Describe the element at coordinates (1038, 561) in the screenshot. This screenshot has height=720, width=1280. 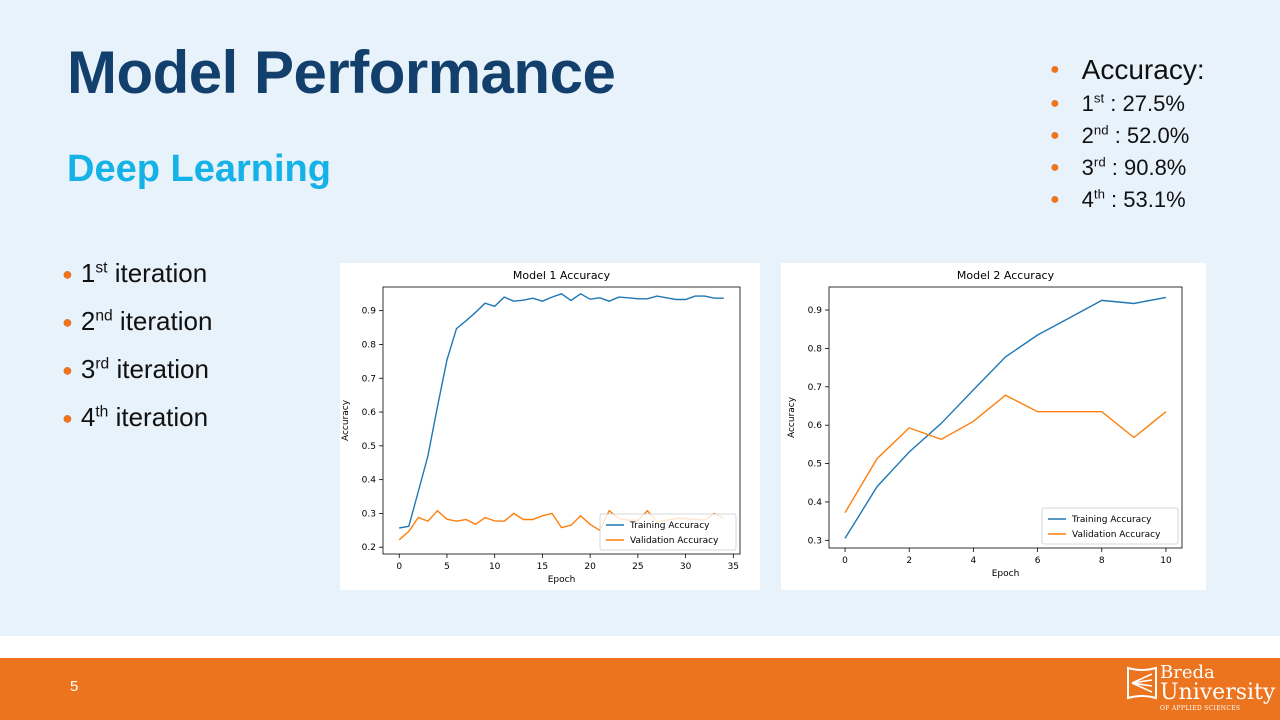
I see `x-tick-label: 6` at that location.